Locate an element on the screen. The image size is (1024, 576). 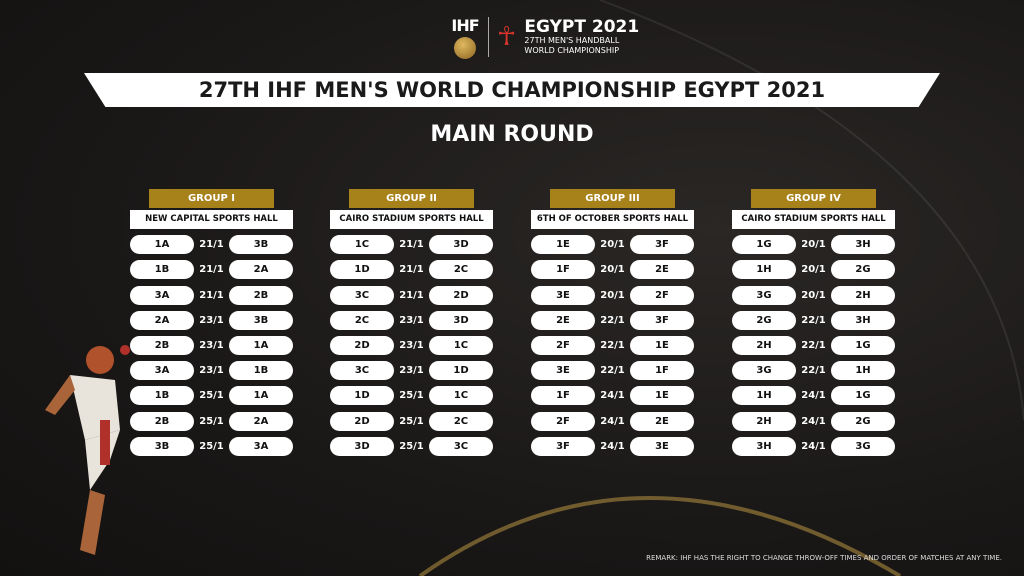
match-row: 1D 21/1 2C is located at coordinates (411, 270).